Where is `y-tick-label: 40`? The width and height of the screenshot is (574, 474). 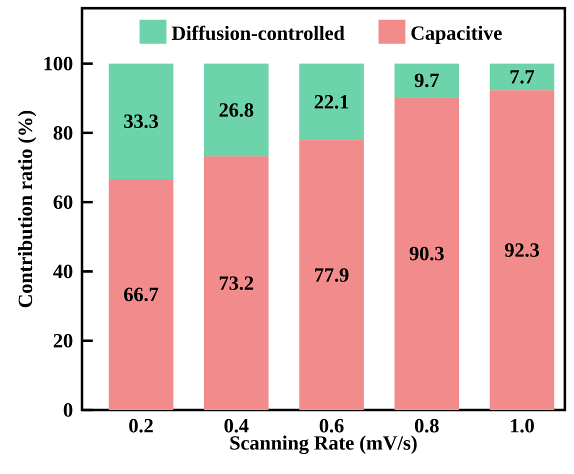
y-tick-label: 40 is located at coordinates (62, 271).